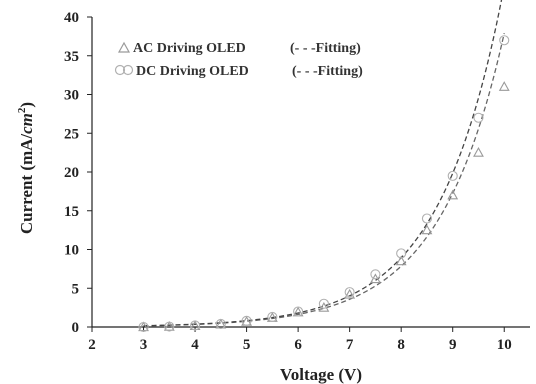 The width and height of the screenshot is (536, 384). What do you see at coordinates (26, 184) in the screenshot?
I see `y-axis-title-main: Current (mA/` at bounding box center [26, 184].